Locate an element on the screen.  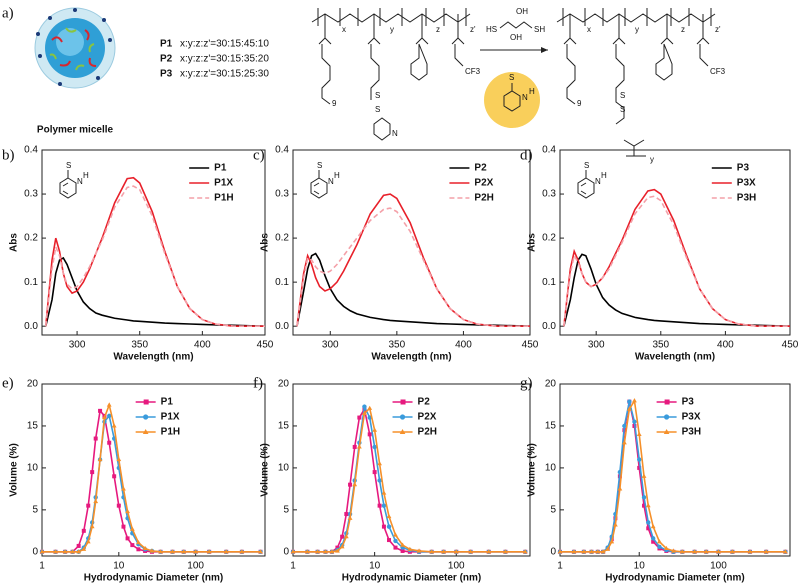
annotation: N is located at coordinates (80, 181).